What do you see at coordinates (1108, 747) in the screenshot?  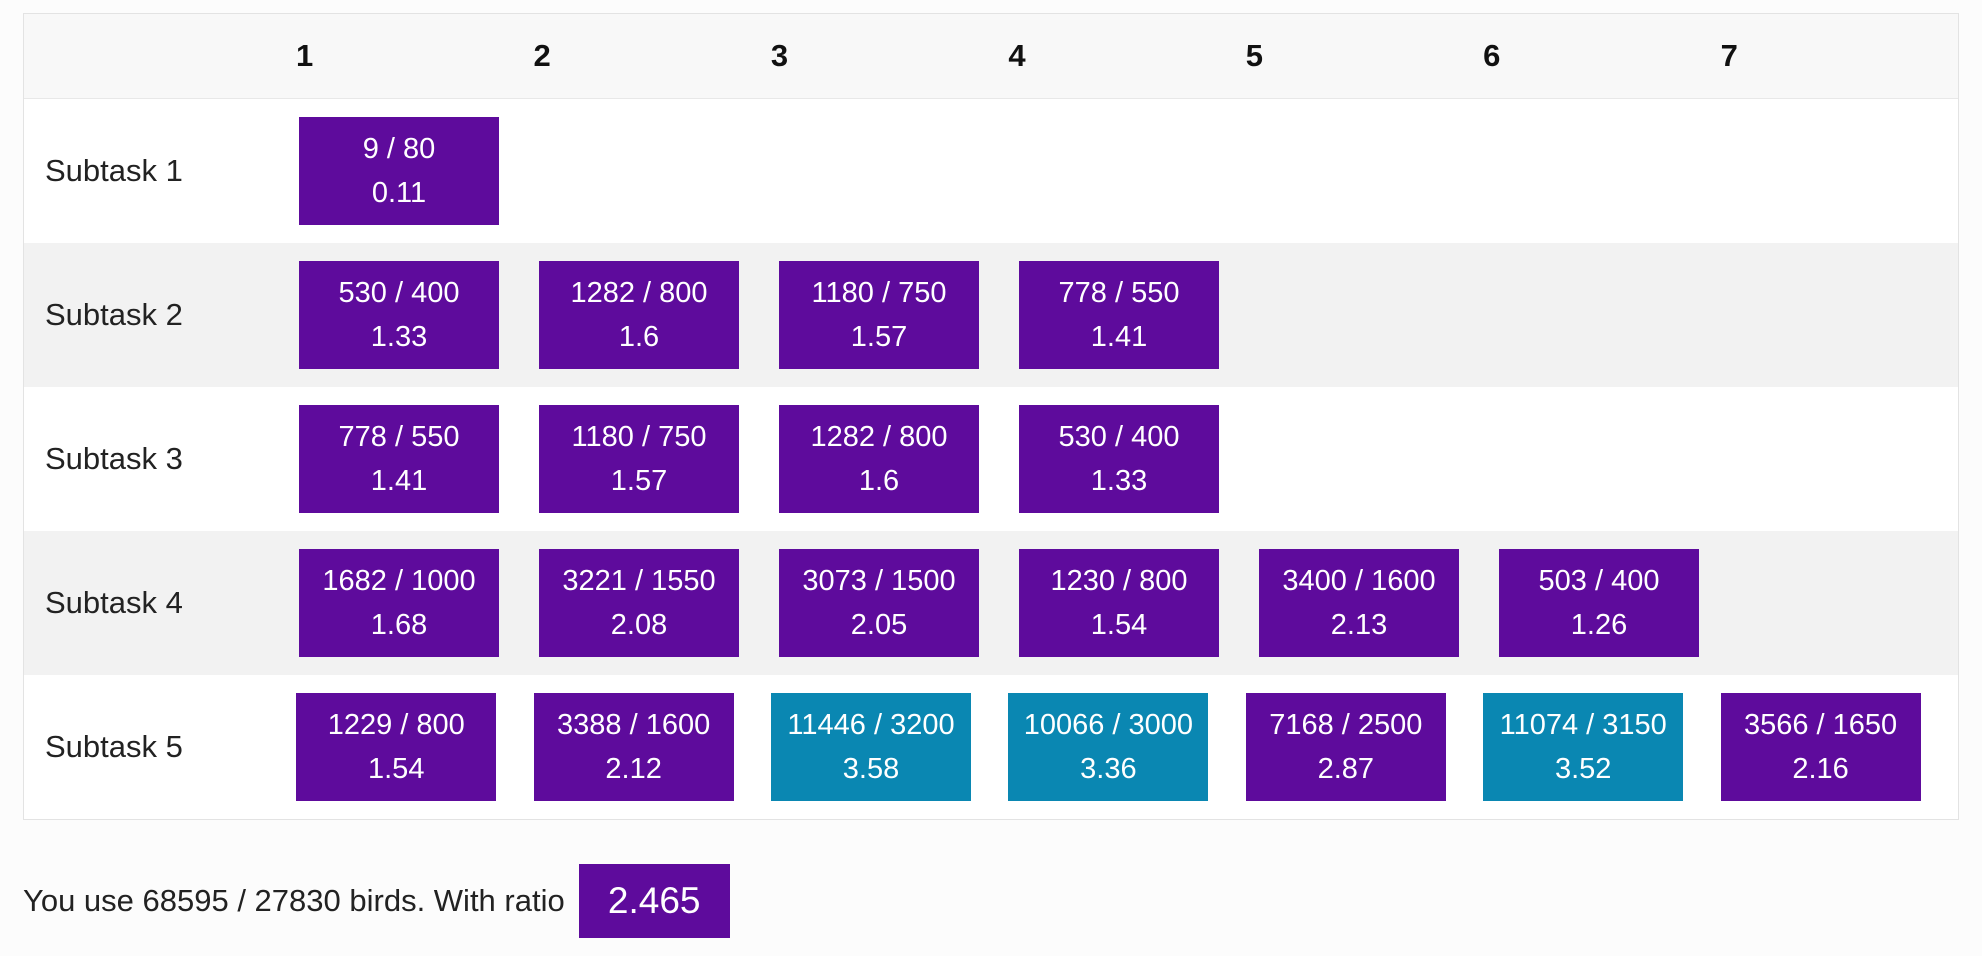 I see `score-box: 10066 / 3000 3.36` at bounding box center [1108, 747].